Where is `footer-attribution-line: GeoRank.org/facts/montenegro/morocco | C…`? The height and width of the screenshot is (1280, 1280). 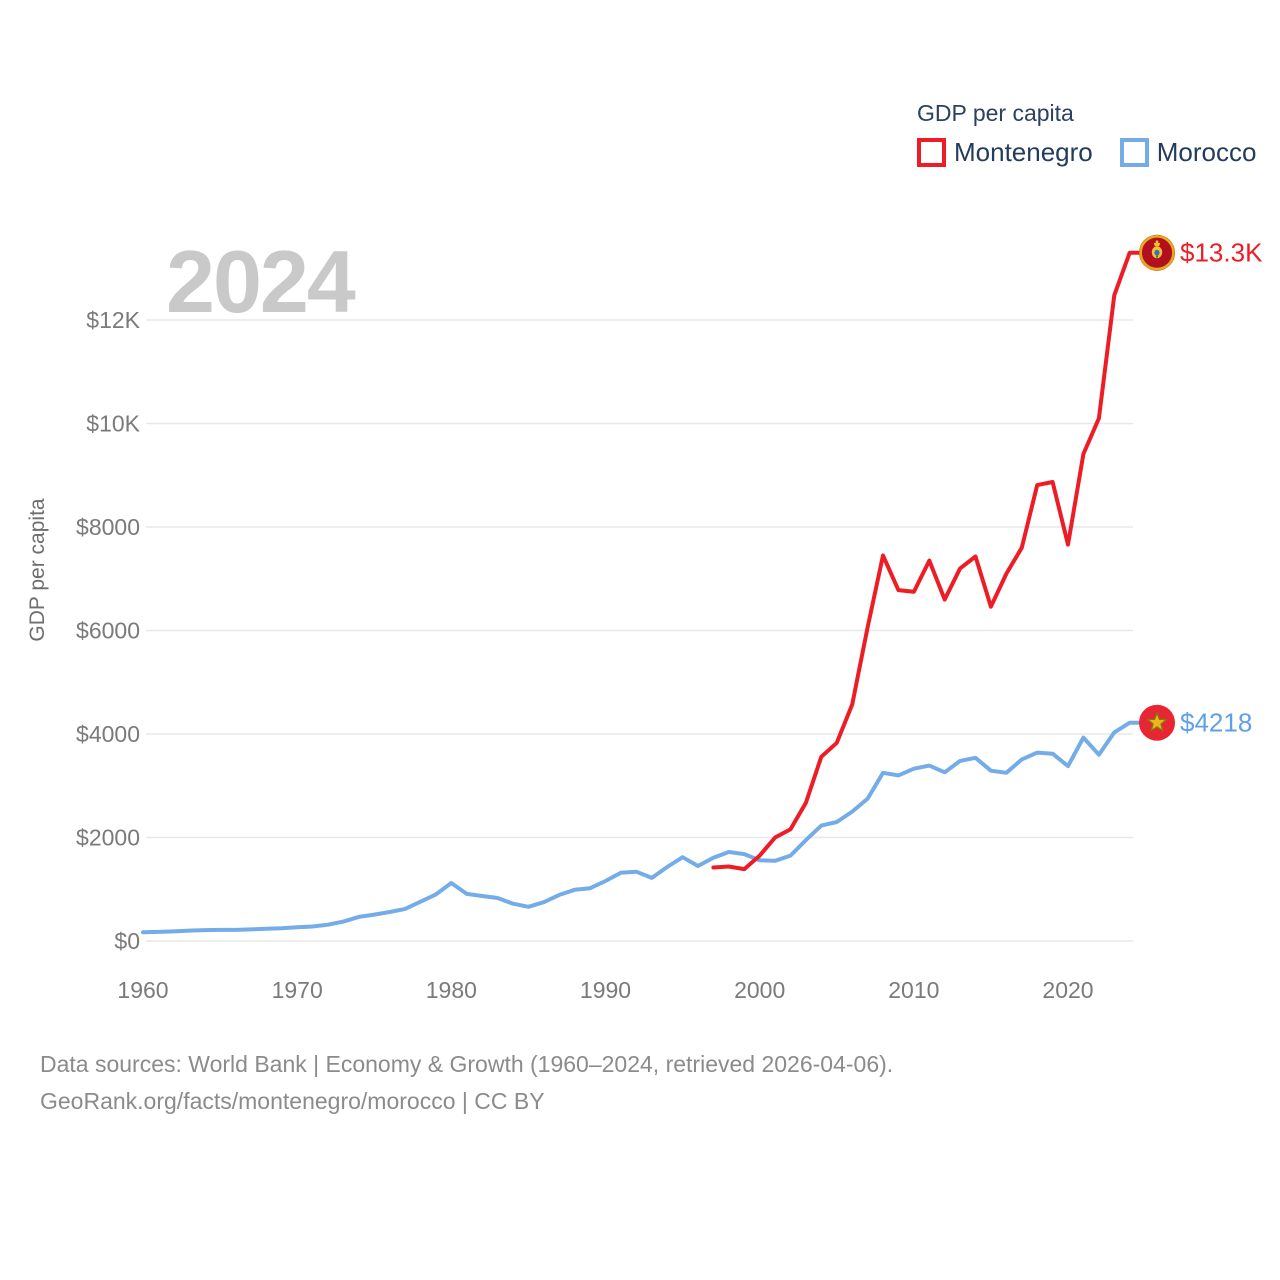
footer-attribution-line: GeoRank.org/facts/montenegro/morocco | C… is located at coordinates (292, 1101).